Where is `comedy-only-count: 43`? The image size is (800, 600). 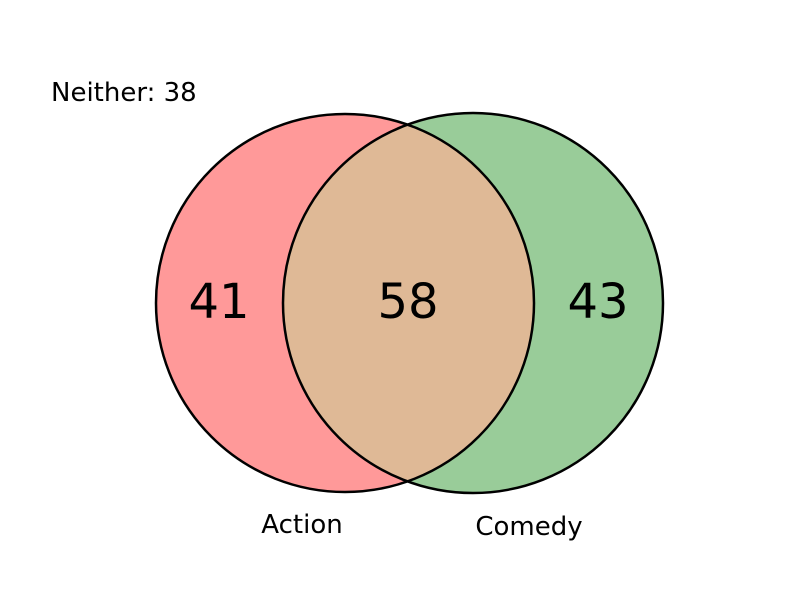
comedy-only-count: 43 is located at coordinates (597, 302).